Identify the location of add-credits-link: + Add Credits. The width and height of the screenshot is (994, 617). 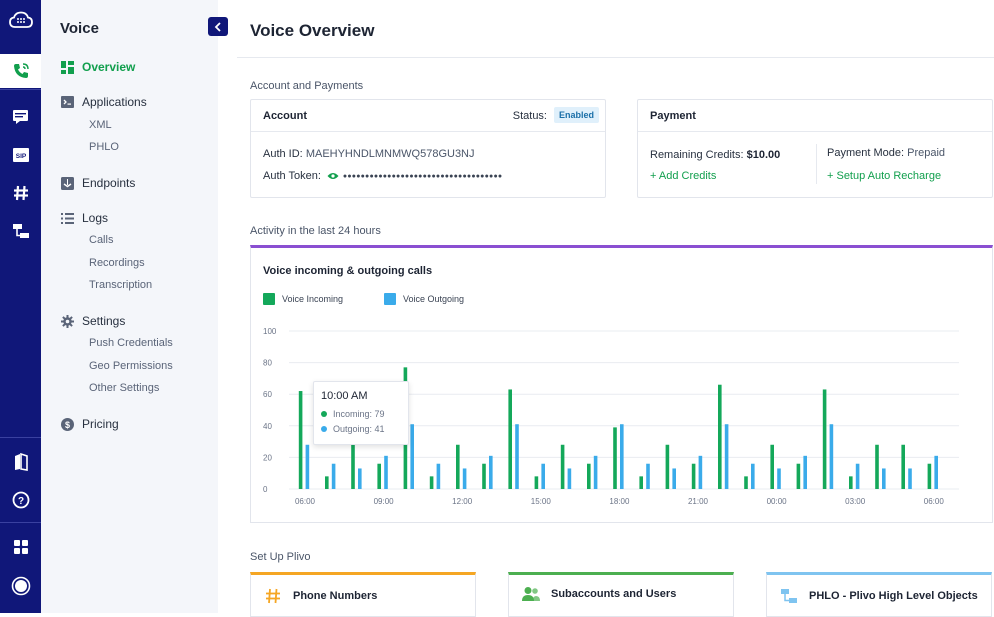
(683, 176).